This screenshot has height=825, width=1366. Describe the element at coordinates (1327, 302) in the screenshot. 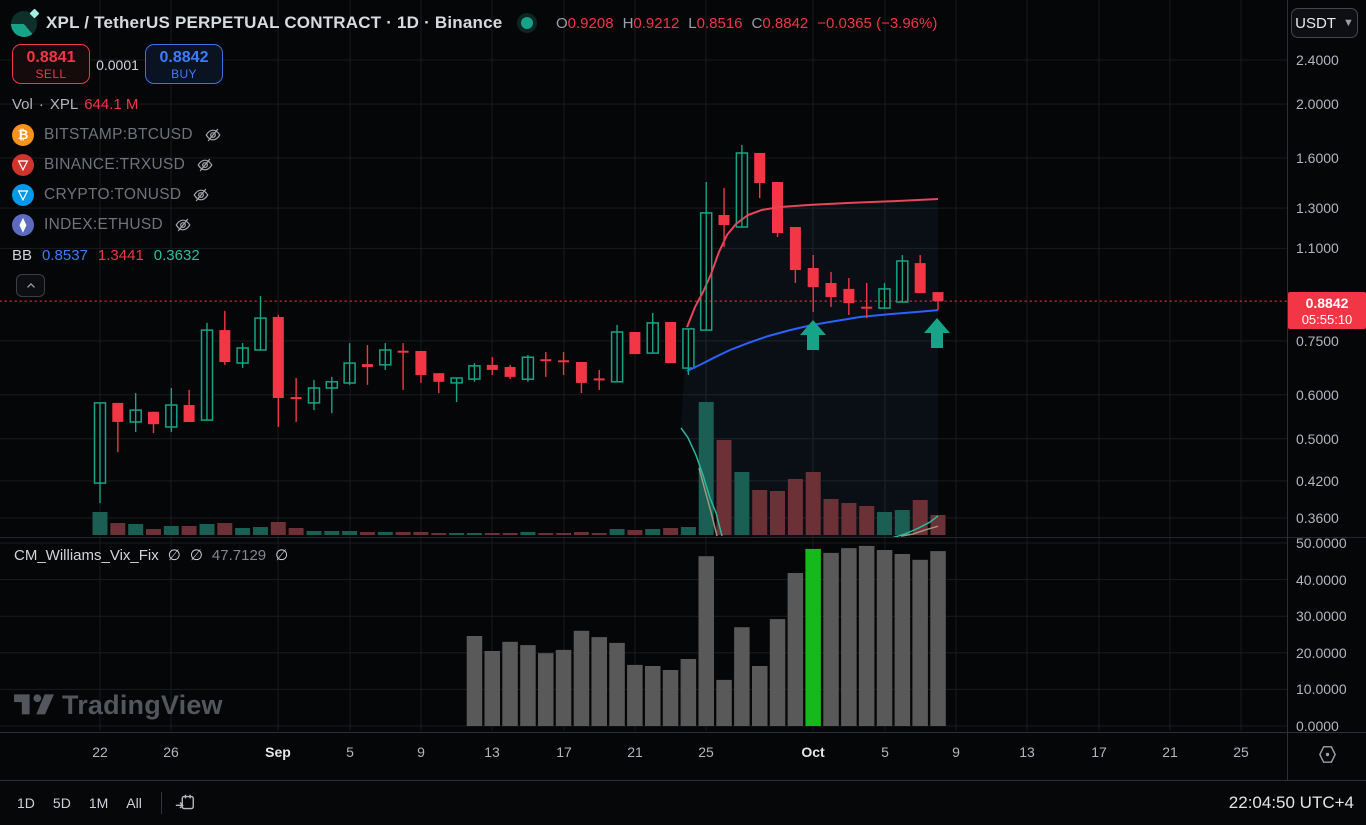

I see `last-price-value: 0.8842` at that location.